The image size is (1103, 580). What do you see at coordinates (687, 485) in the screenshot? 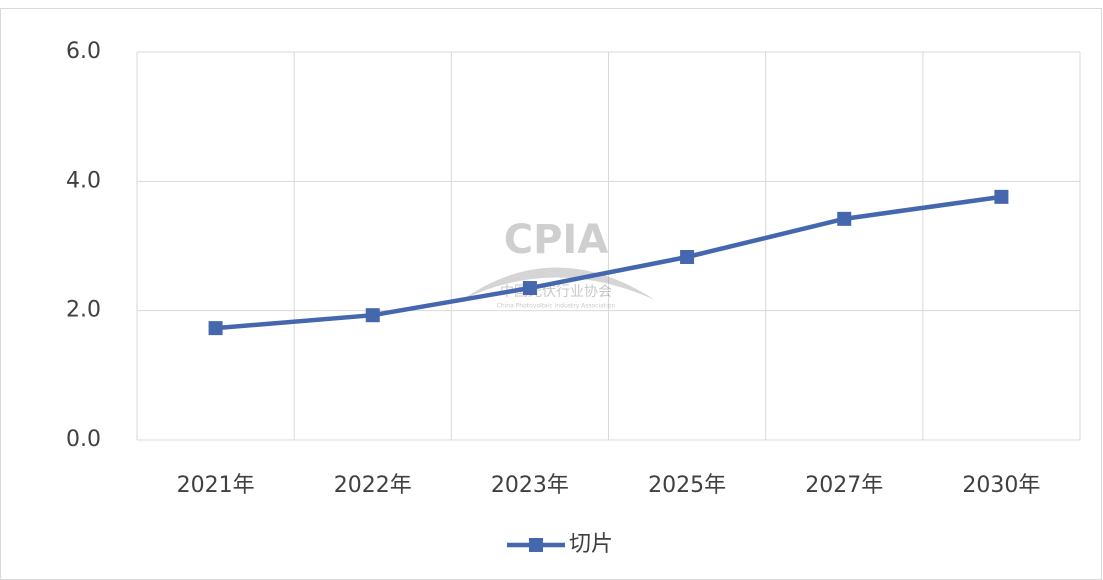
I see `x-tick-label: 2025年` at bounding box center [687, 485].